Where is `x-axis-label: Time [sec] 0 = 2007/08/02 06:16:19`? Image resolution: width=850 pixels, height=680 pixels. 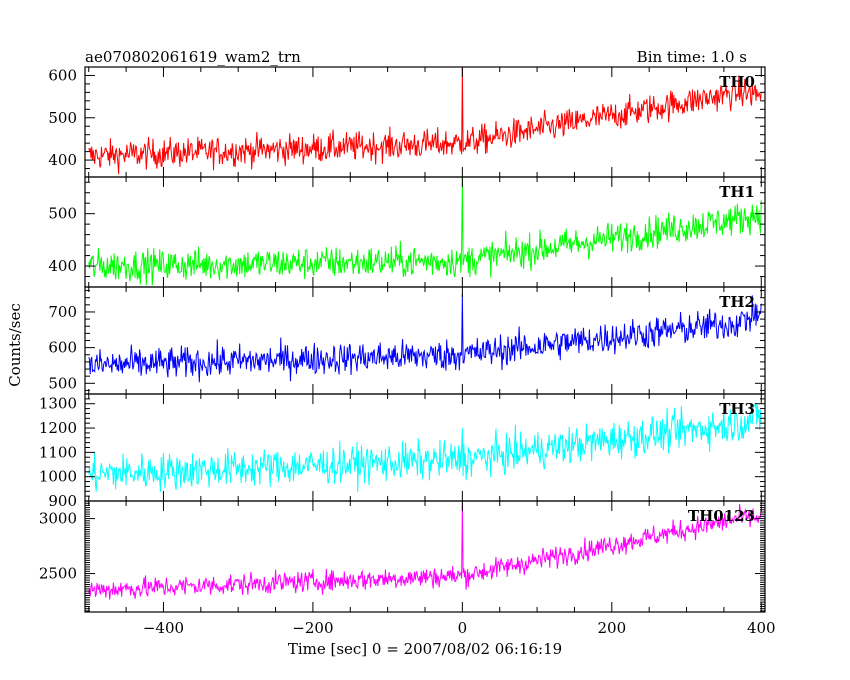 x-axis-label: Time [sec] 0 = 2007/08/02 06:16:19 is located at coordinates (425, 649).